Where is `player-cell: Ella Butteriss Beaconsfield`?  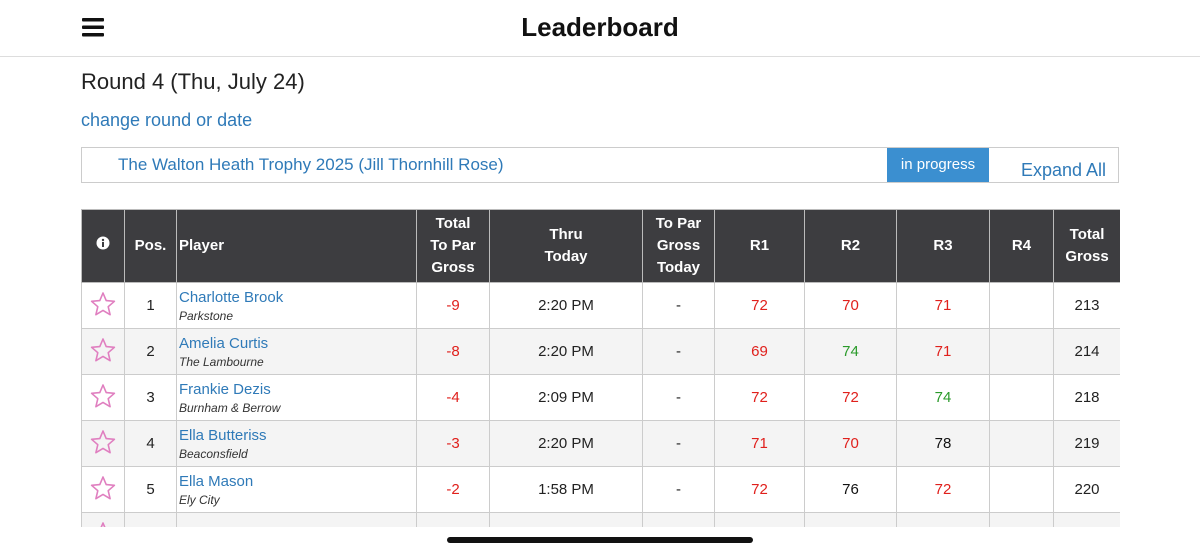 player-cell: Ella Butteriss Beaconsfield is located at coordinates (296, 443).